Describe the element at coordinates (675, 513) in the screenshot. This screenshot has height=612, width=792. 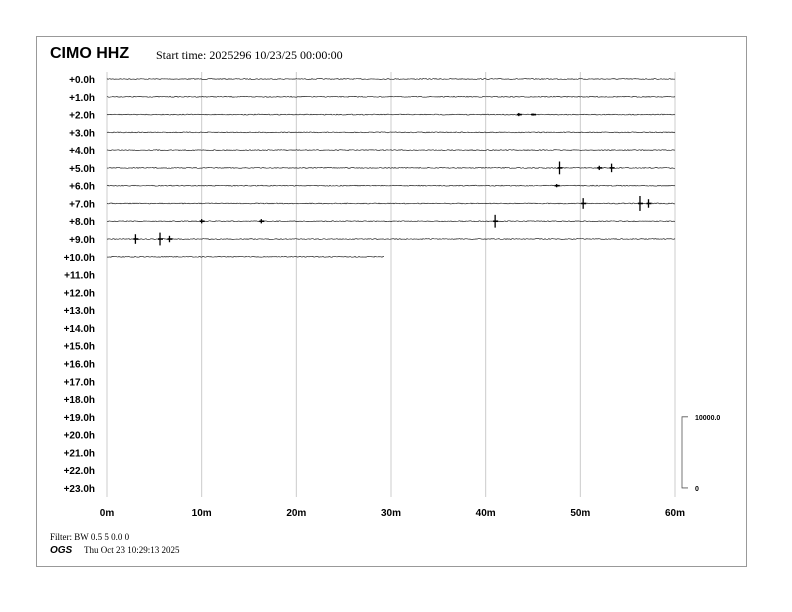
I see `x-tick-label: 60m` at that location.